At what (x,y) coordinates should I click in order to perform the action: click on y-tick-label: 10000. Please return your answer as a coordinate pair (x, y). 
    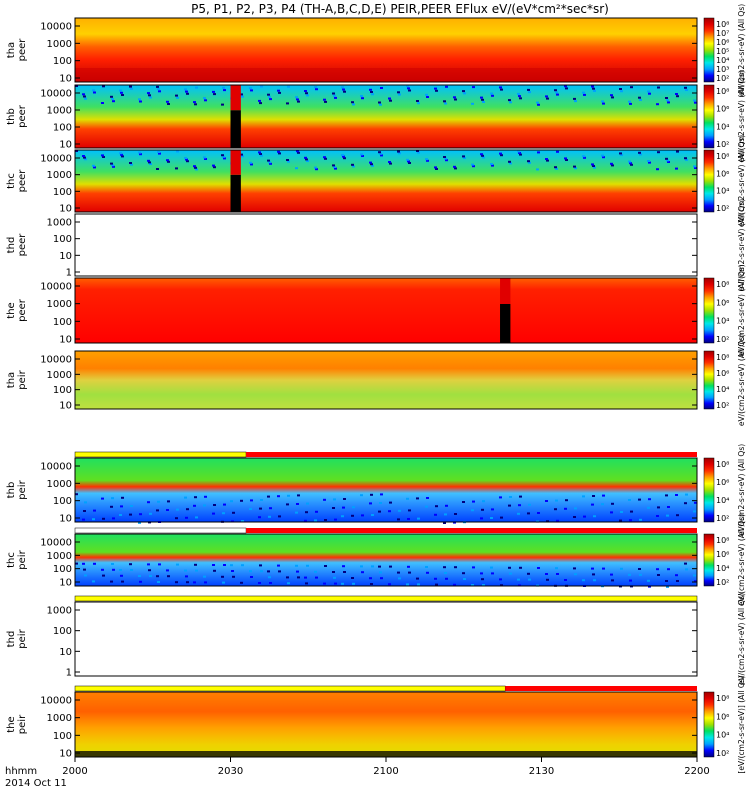
    Looking at the image, I should click on (56, 360).